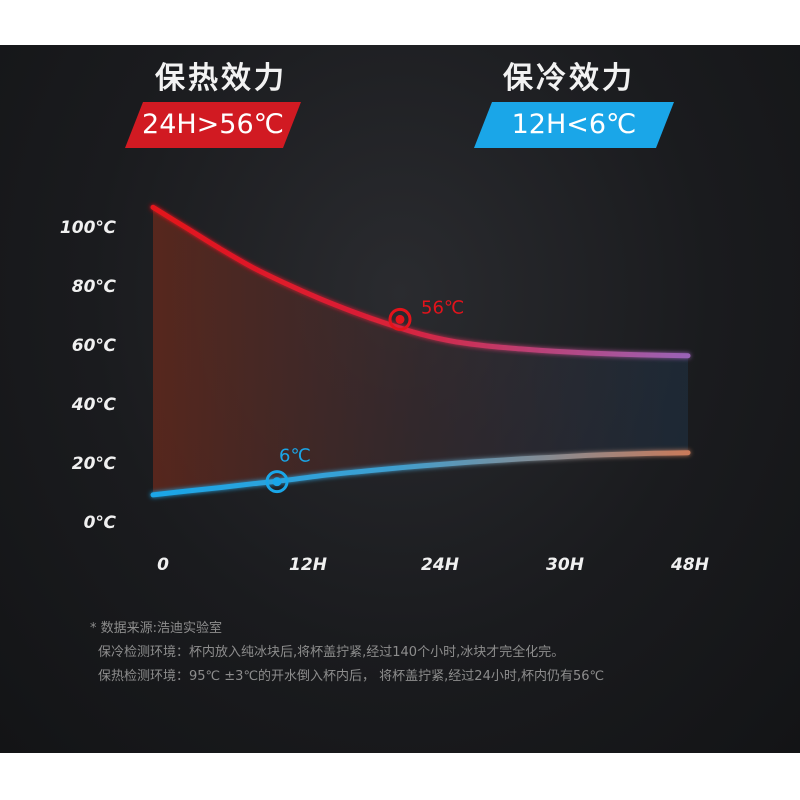  Describe the element at coordinates (156, 628) in the screenshot. I see `data-source-note: * 数据来源:浩迪实验室` at that location.